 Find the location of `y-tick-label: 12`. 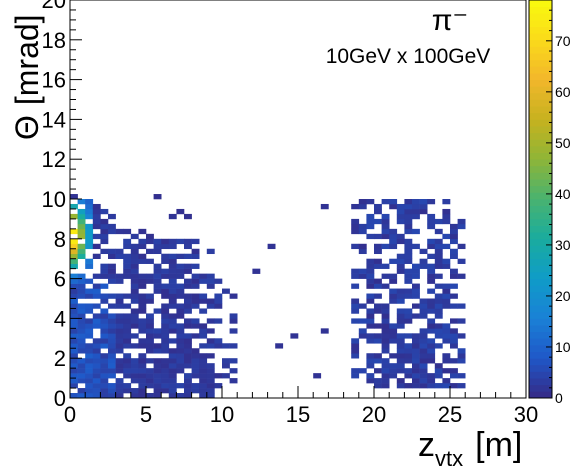

y-tick-label: 12 is located at coordinates (54, 159).